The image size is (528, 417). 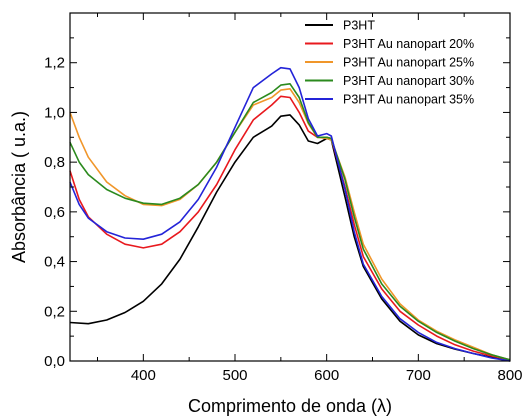 What do you see at coordinates (408, 100) in the screenshot?
I see `legend-label-4: P3HT Au nanopart 35%` at bounding box center [408, 100].